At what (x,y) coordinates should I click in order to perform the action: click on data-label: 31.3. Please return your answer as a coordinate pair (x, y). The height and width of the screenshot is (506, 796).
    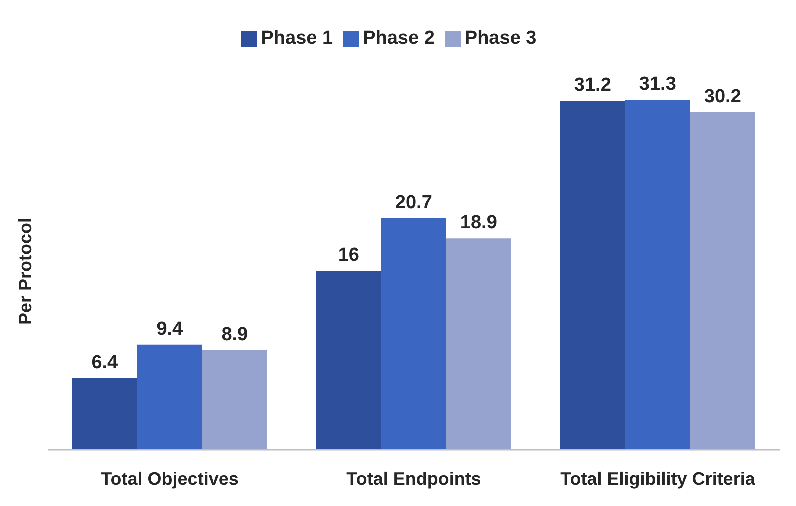
    Looking at the image, I should click on (657, 84).